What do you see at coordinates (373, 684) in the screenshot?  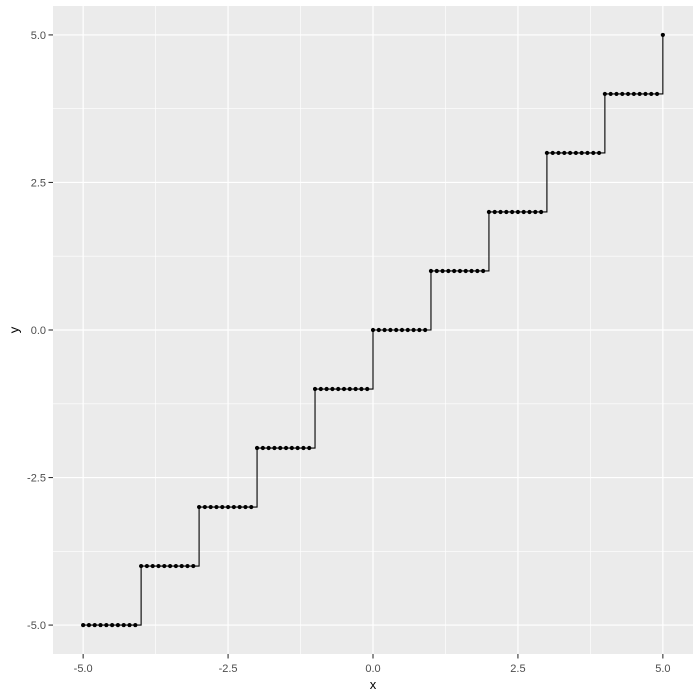 I see `x-axis-title: x` at bounding box center [373, 684].